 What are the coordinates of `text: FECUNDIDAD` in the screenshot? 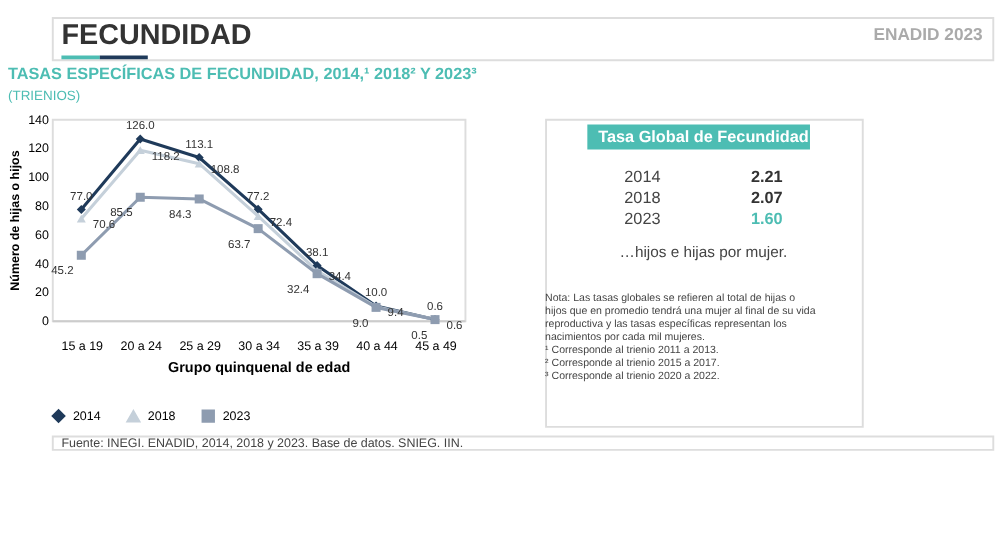 It's located at (156, 35).